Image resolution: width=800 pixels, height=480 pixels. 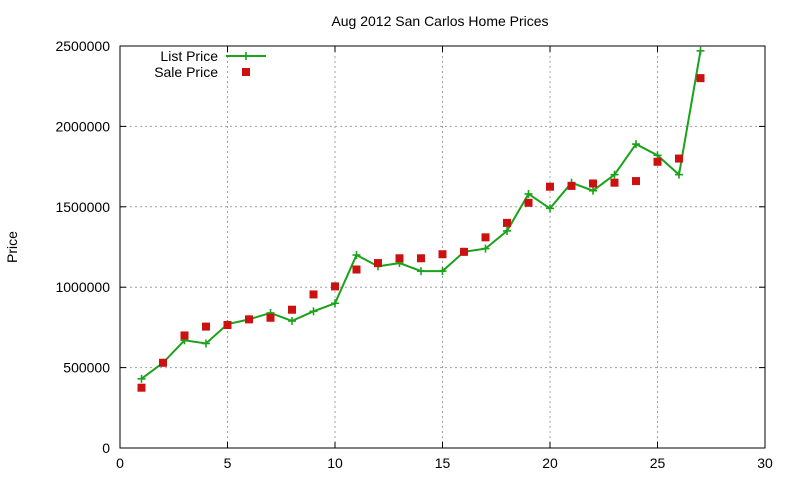 What do you see at coordinates (765, 463) in the screenshot?
I see `x-tick-label: 30` at bounding box center [765, 463].